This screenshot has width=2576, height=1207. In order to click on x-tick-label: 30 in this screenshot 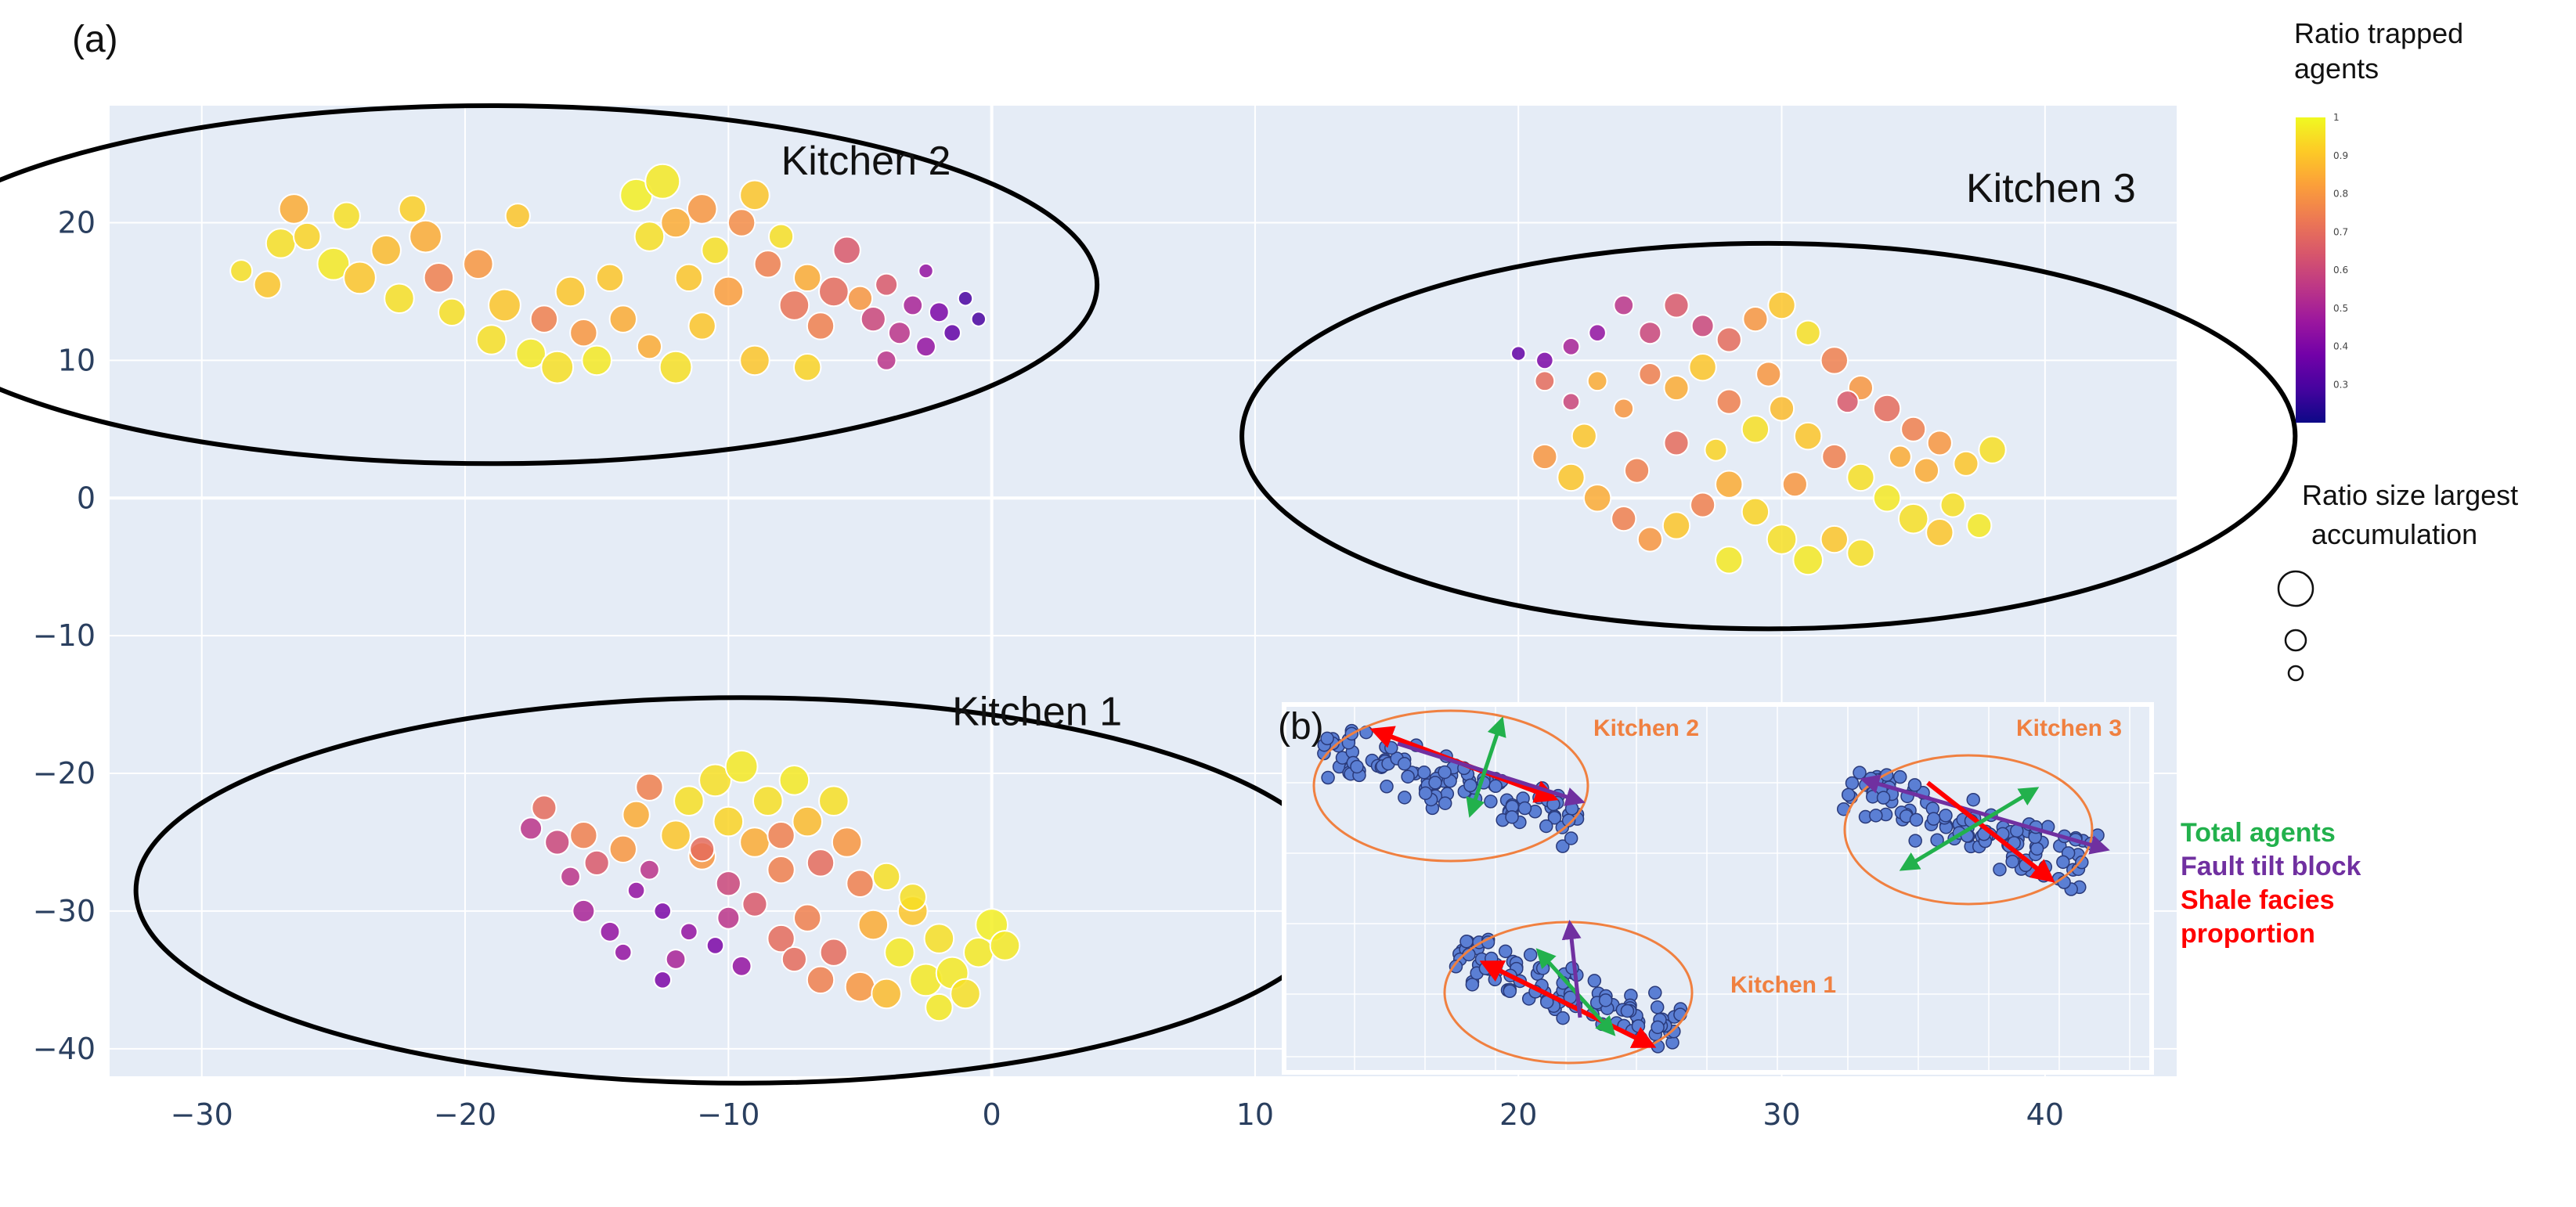, I will do `click(1781, 1114)`.